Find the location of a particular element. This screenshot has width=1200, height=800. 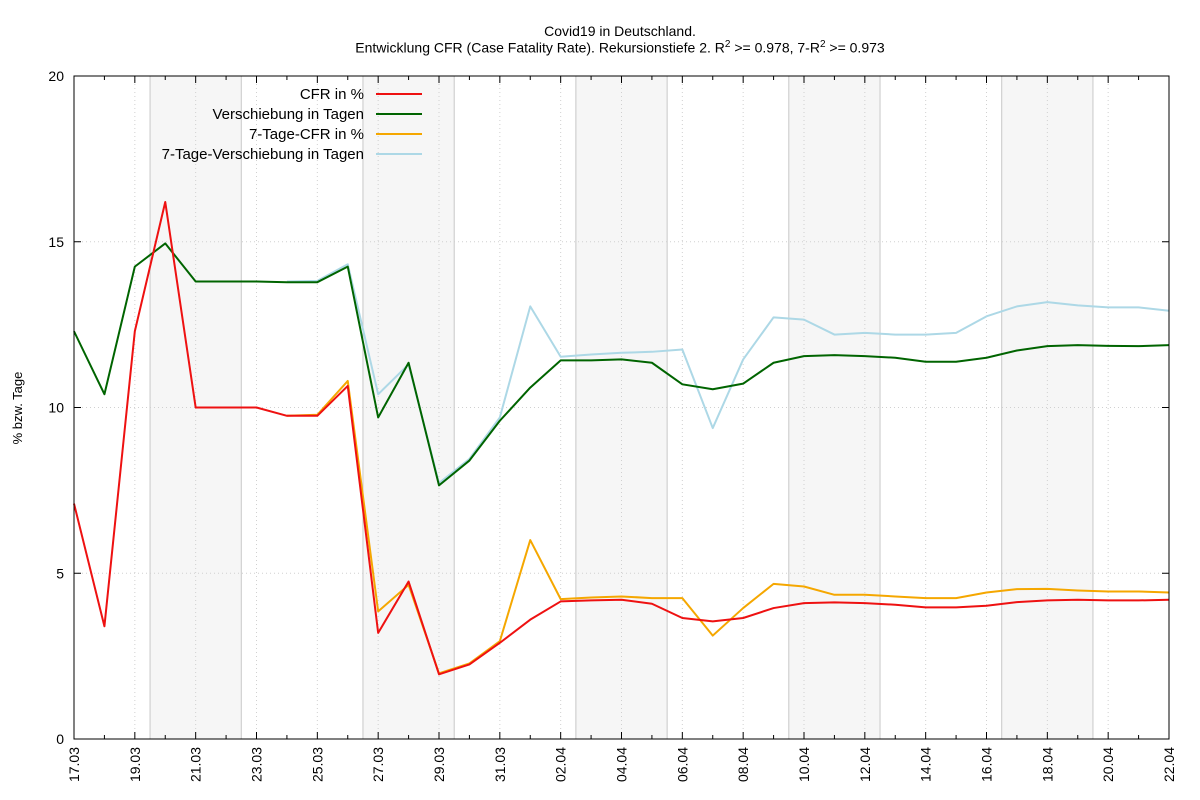

legend-label-3: 7-Tage-Verschiebung in Tagen is located at coordinates (263, 154).